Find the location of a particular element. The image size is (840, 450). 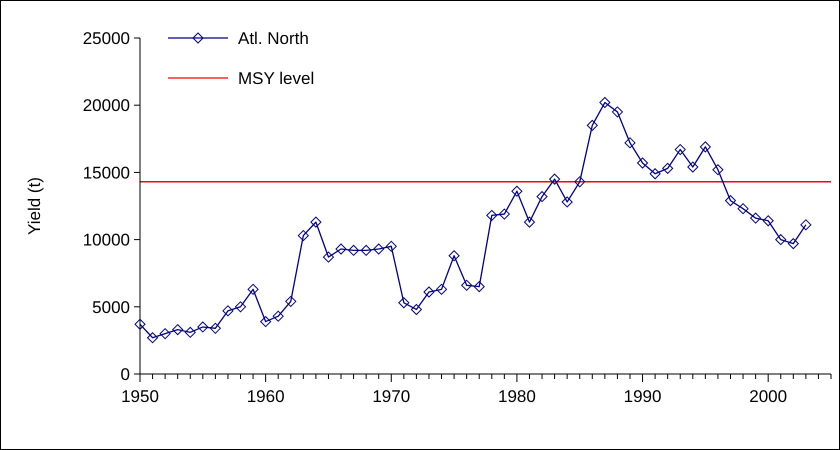

x-tick-label: 1950 is located at coordinates (140, 396).